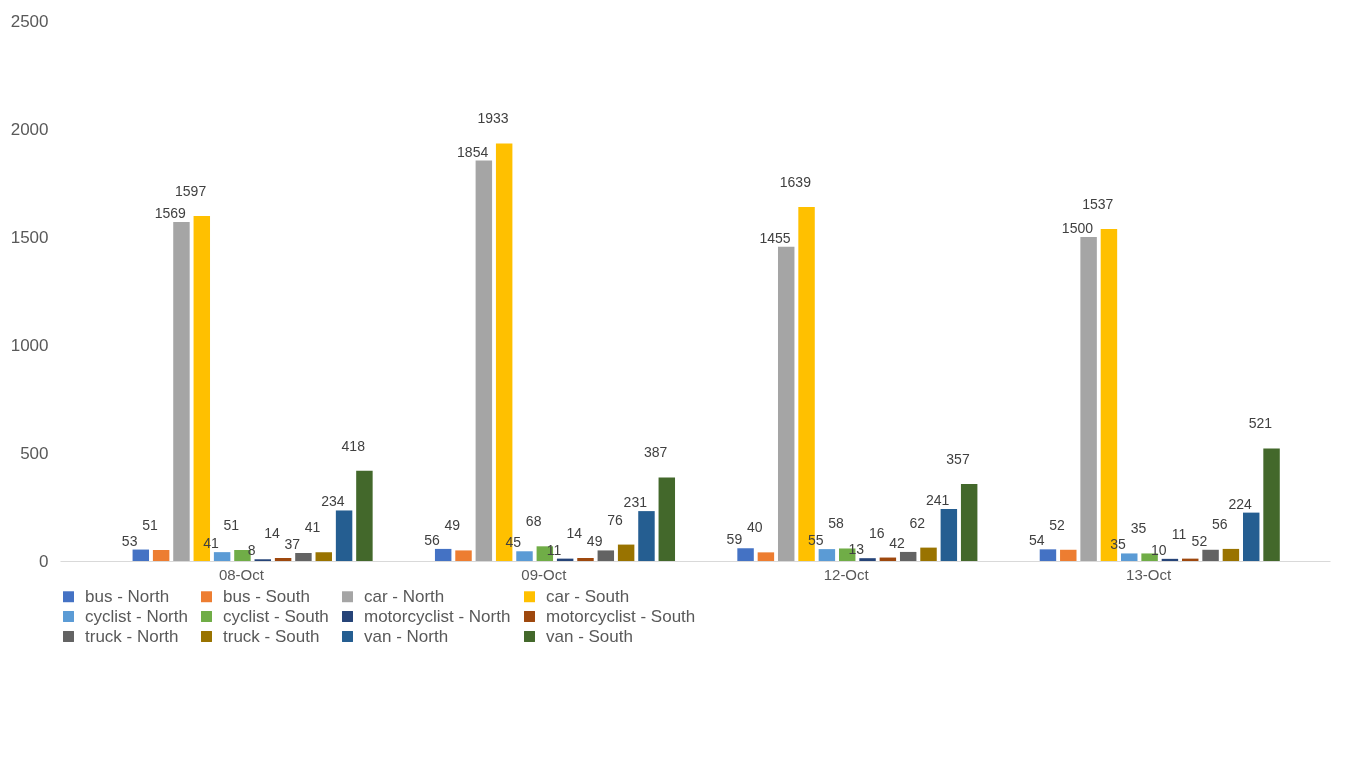 This screenshot has width=1354, height=757. I want to click on data-label: 1639, so click(795, 181).